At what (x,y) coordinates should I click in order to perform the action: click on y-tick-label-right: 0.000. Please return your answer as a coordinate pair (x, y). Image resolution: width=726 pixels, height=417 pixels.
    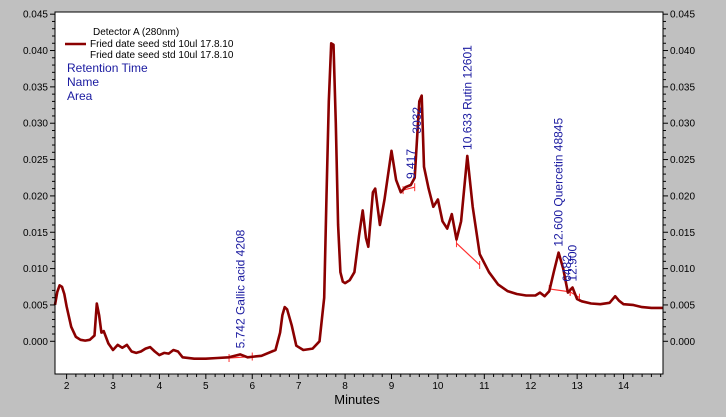
    Looking at the image, I should click on (682, 342).